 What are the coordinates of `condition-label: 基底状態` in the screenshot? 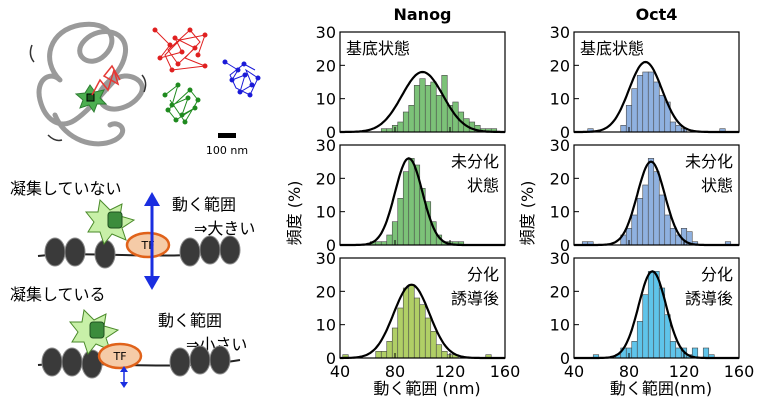 It's located at (378, 48).